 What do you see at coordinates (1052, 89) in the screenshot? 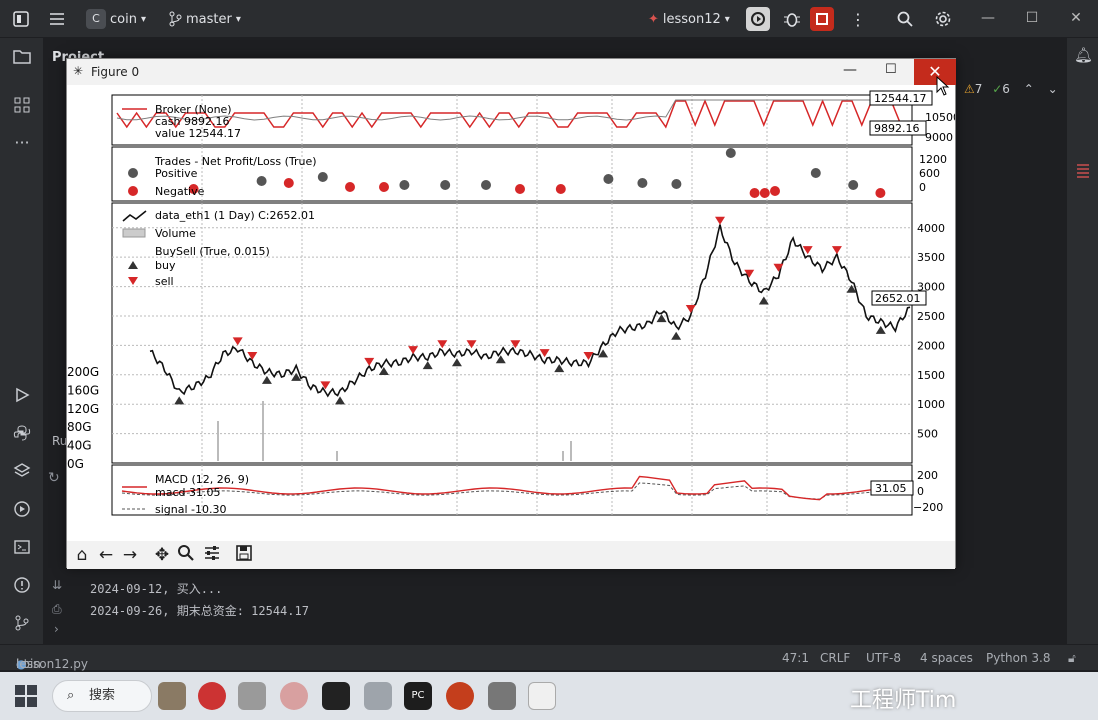
I see `chevron-down-icon: ⌄` at bounding box center [1052, 89].